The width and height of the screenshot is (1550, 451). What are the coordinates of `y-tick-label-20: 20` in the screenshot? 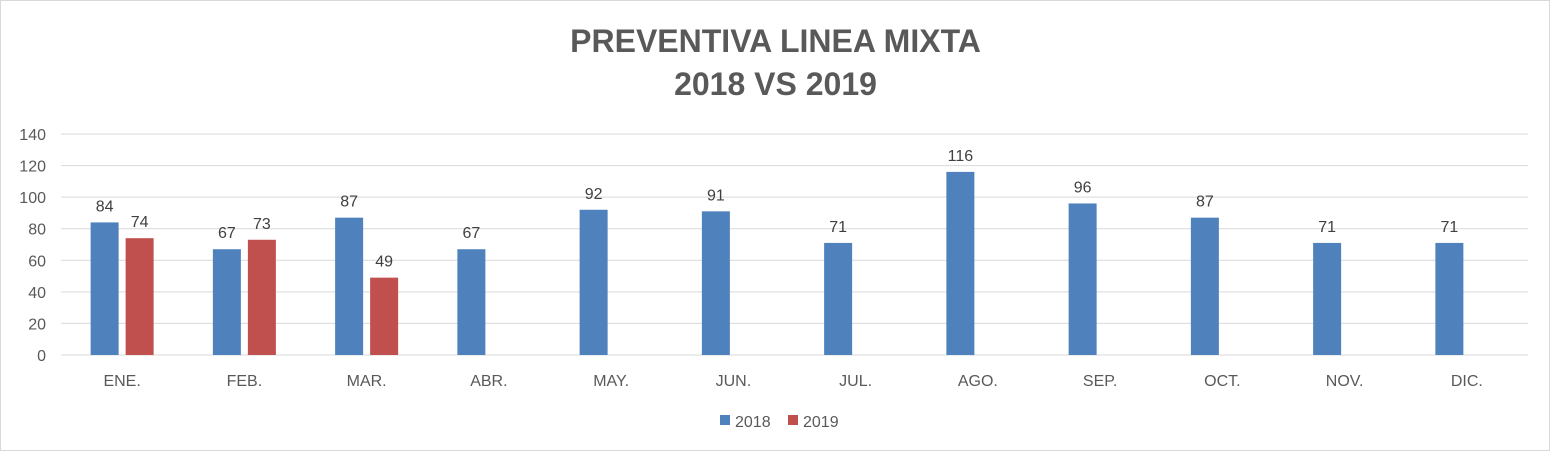 It's located at (37, 324).